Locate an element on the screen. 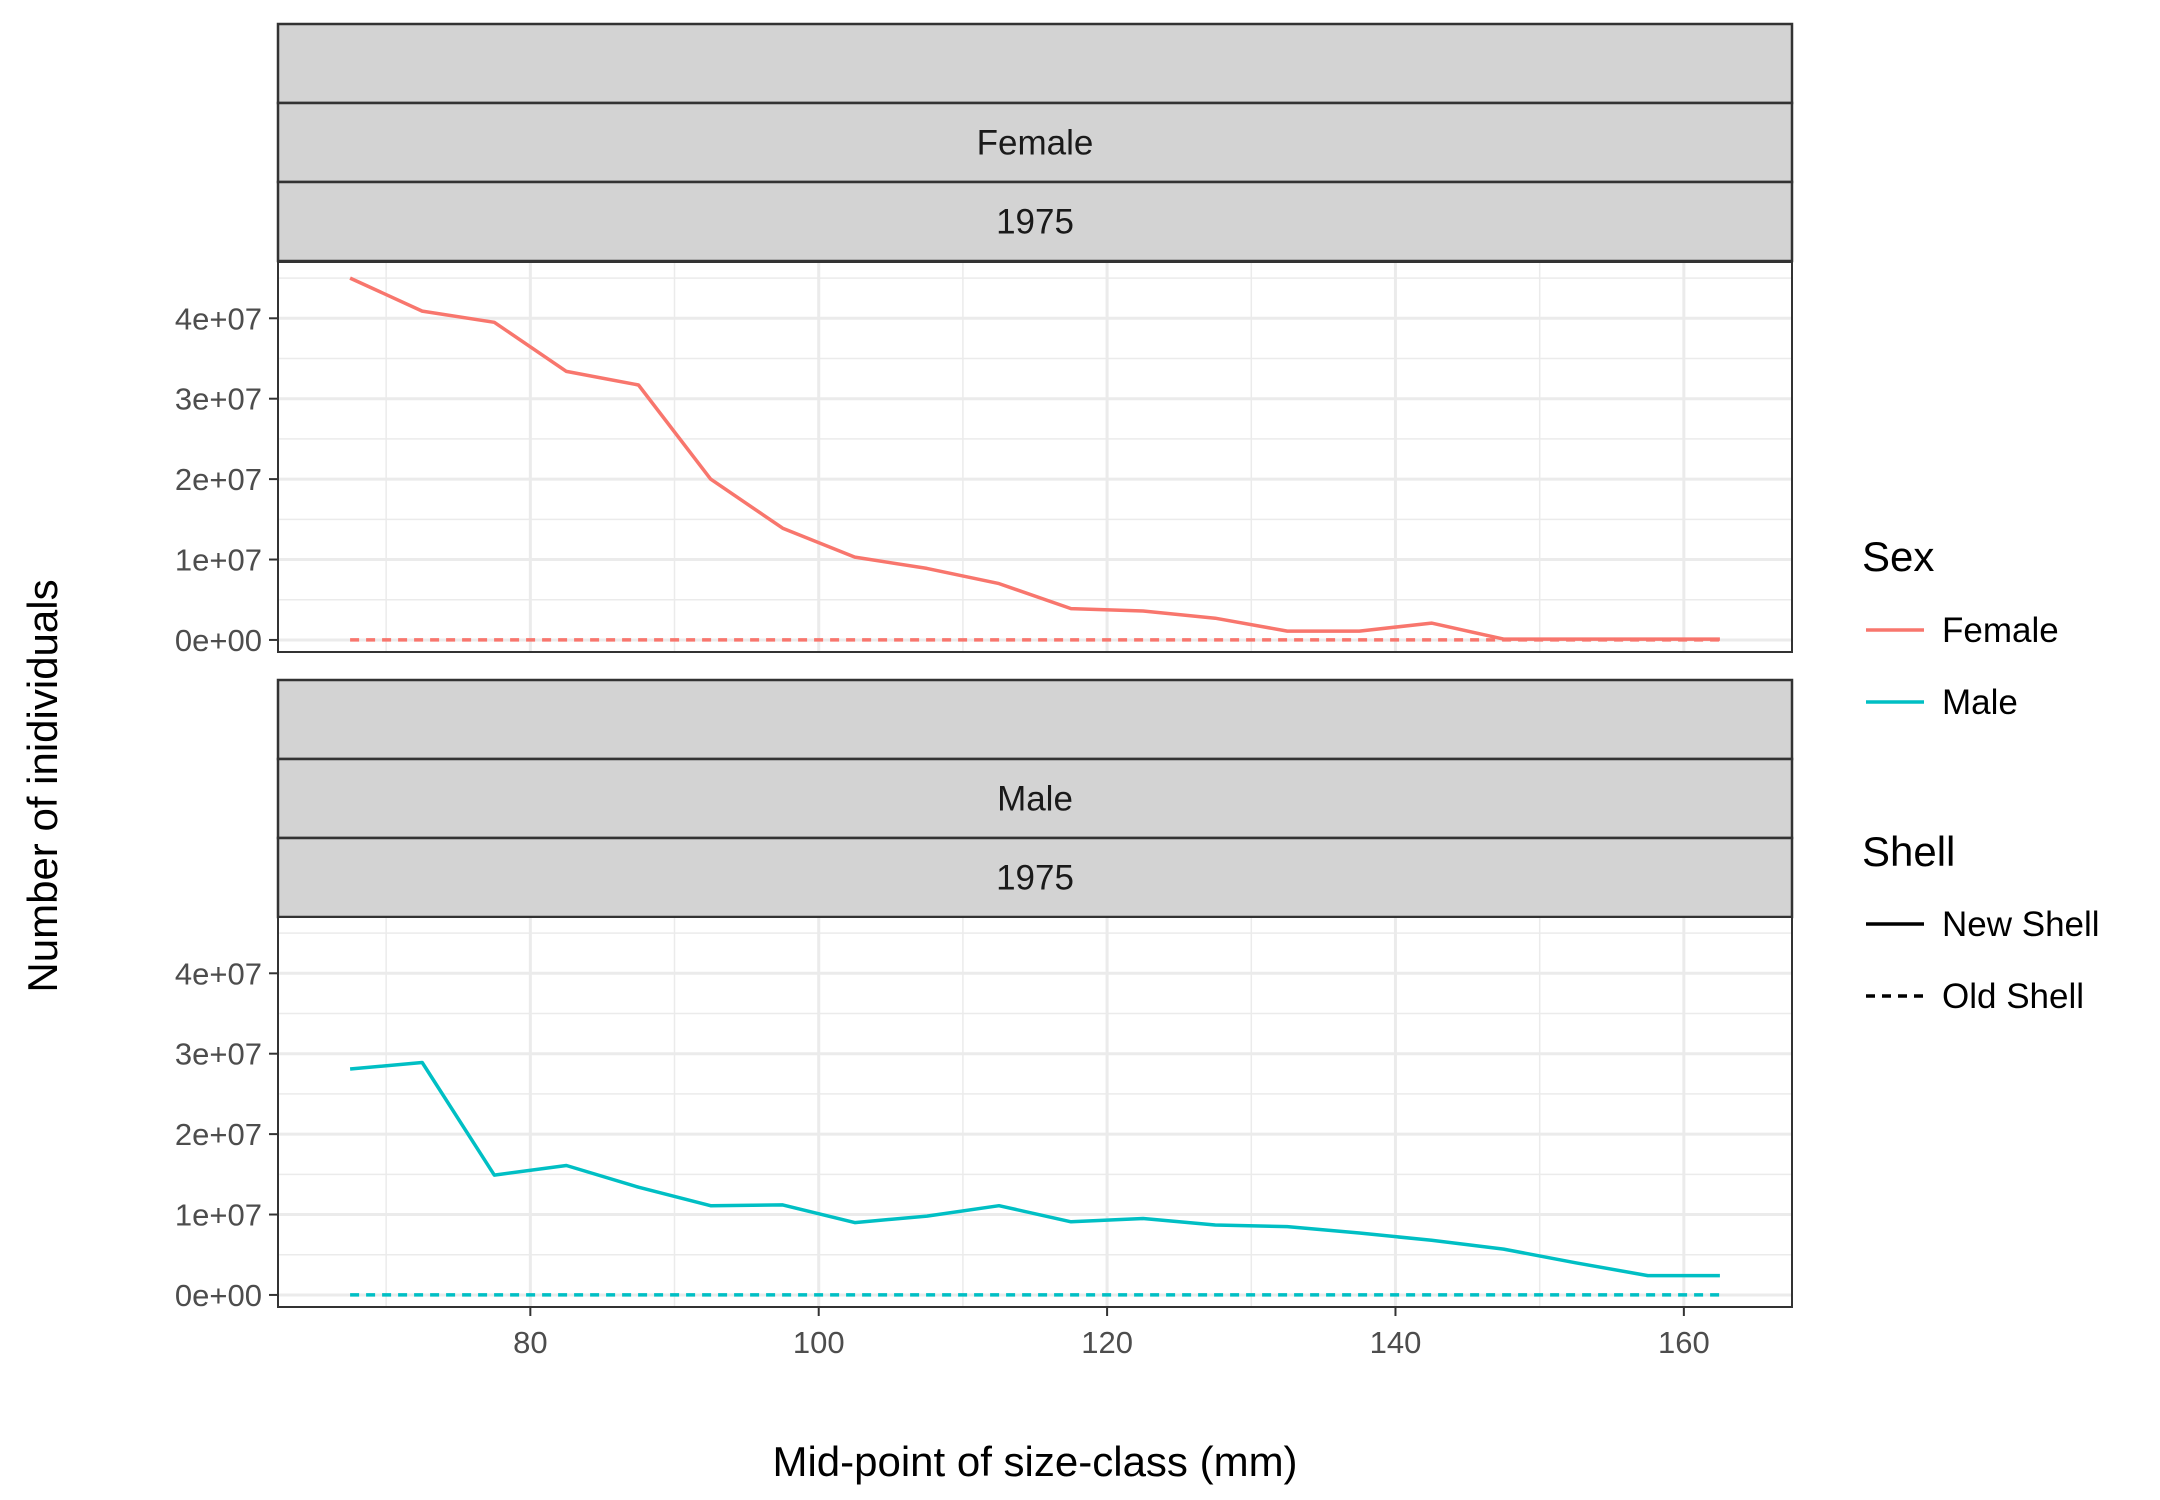 Image resolution: width=2160 pixels, height=1500 pixels. legend-label: New Shell is located at coordinates (2021, 924).